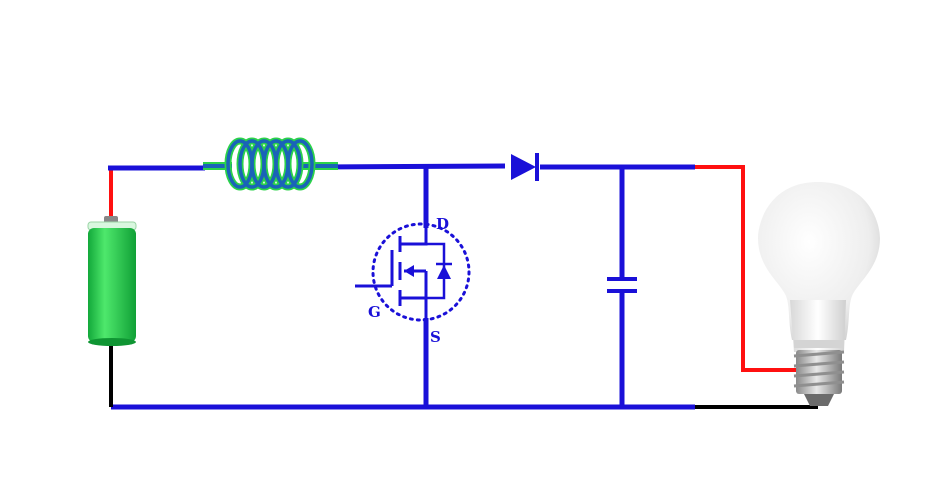 Image resolution: width=950 pixels, height=495 pixels. What do you see at coordinates (157, 192) in the screenshot?
I see `battery-positive-wire` at bounding box center [157, 192].